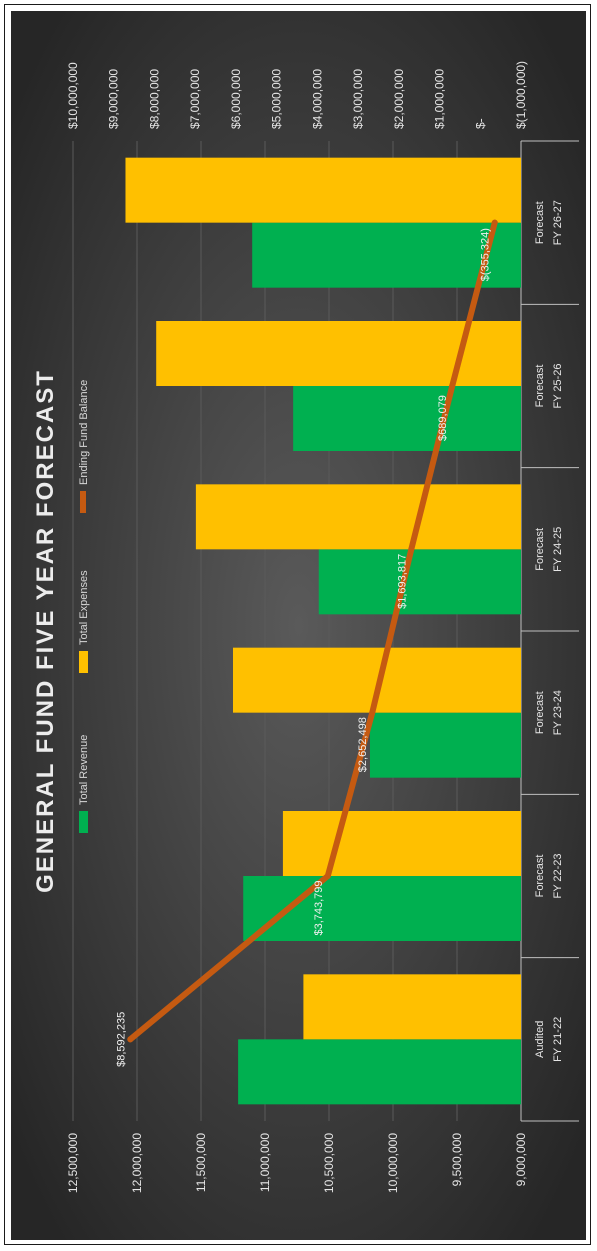 The width and height of the screenshot is (597, 1251). What do you see at coordinates (201, 1162) in the screenshot?
I see `left-axis-tick-label: 11,500,000` at bounding box center [201, 1162].